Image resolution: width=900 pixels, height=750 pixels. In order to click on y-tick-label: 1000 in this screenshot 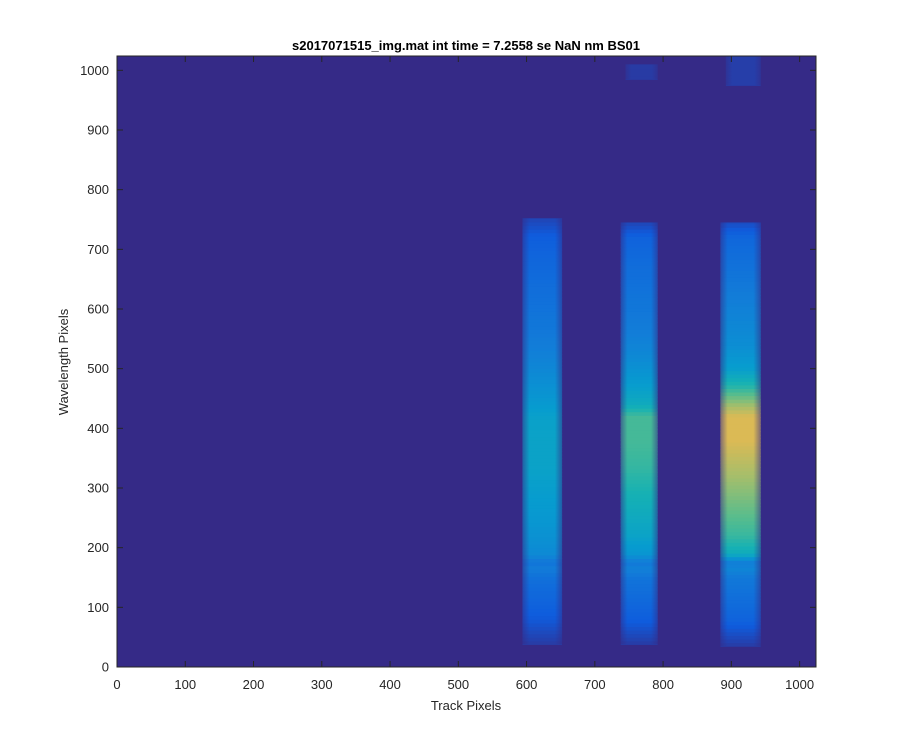, I will do `click(94, 70)`.